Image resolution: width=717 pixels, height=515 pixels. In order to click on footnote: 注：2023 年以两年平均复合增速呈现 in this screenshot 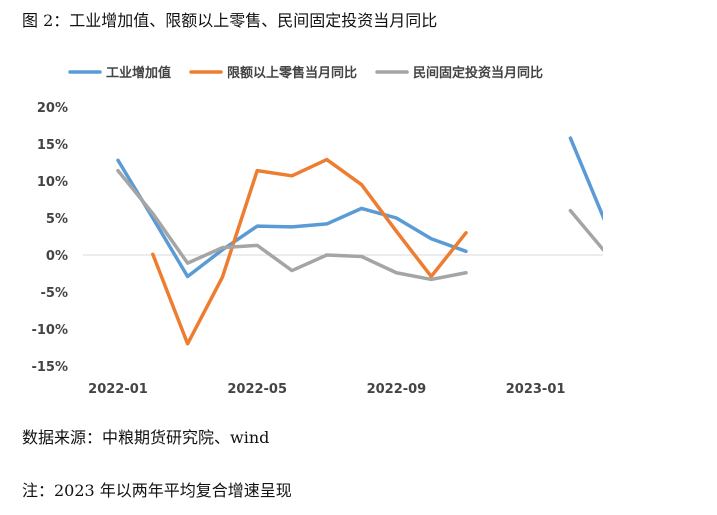, I will do `click(157, 490)`.